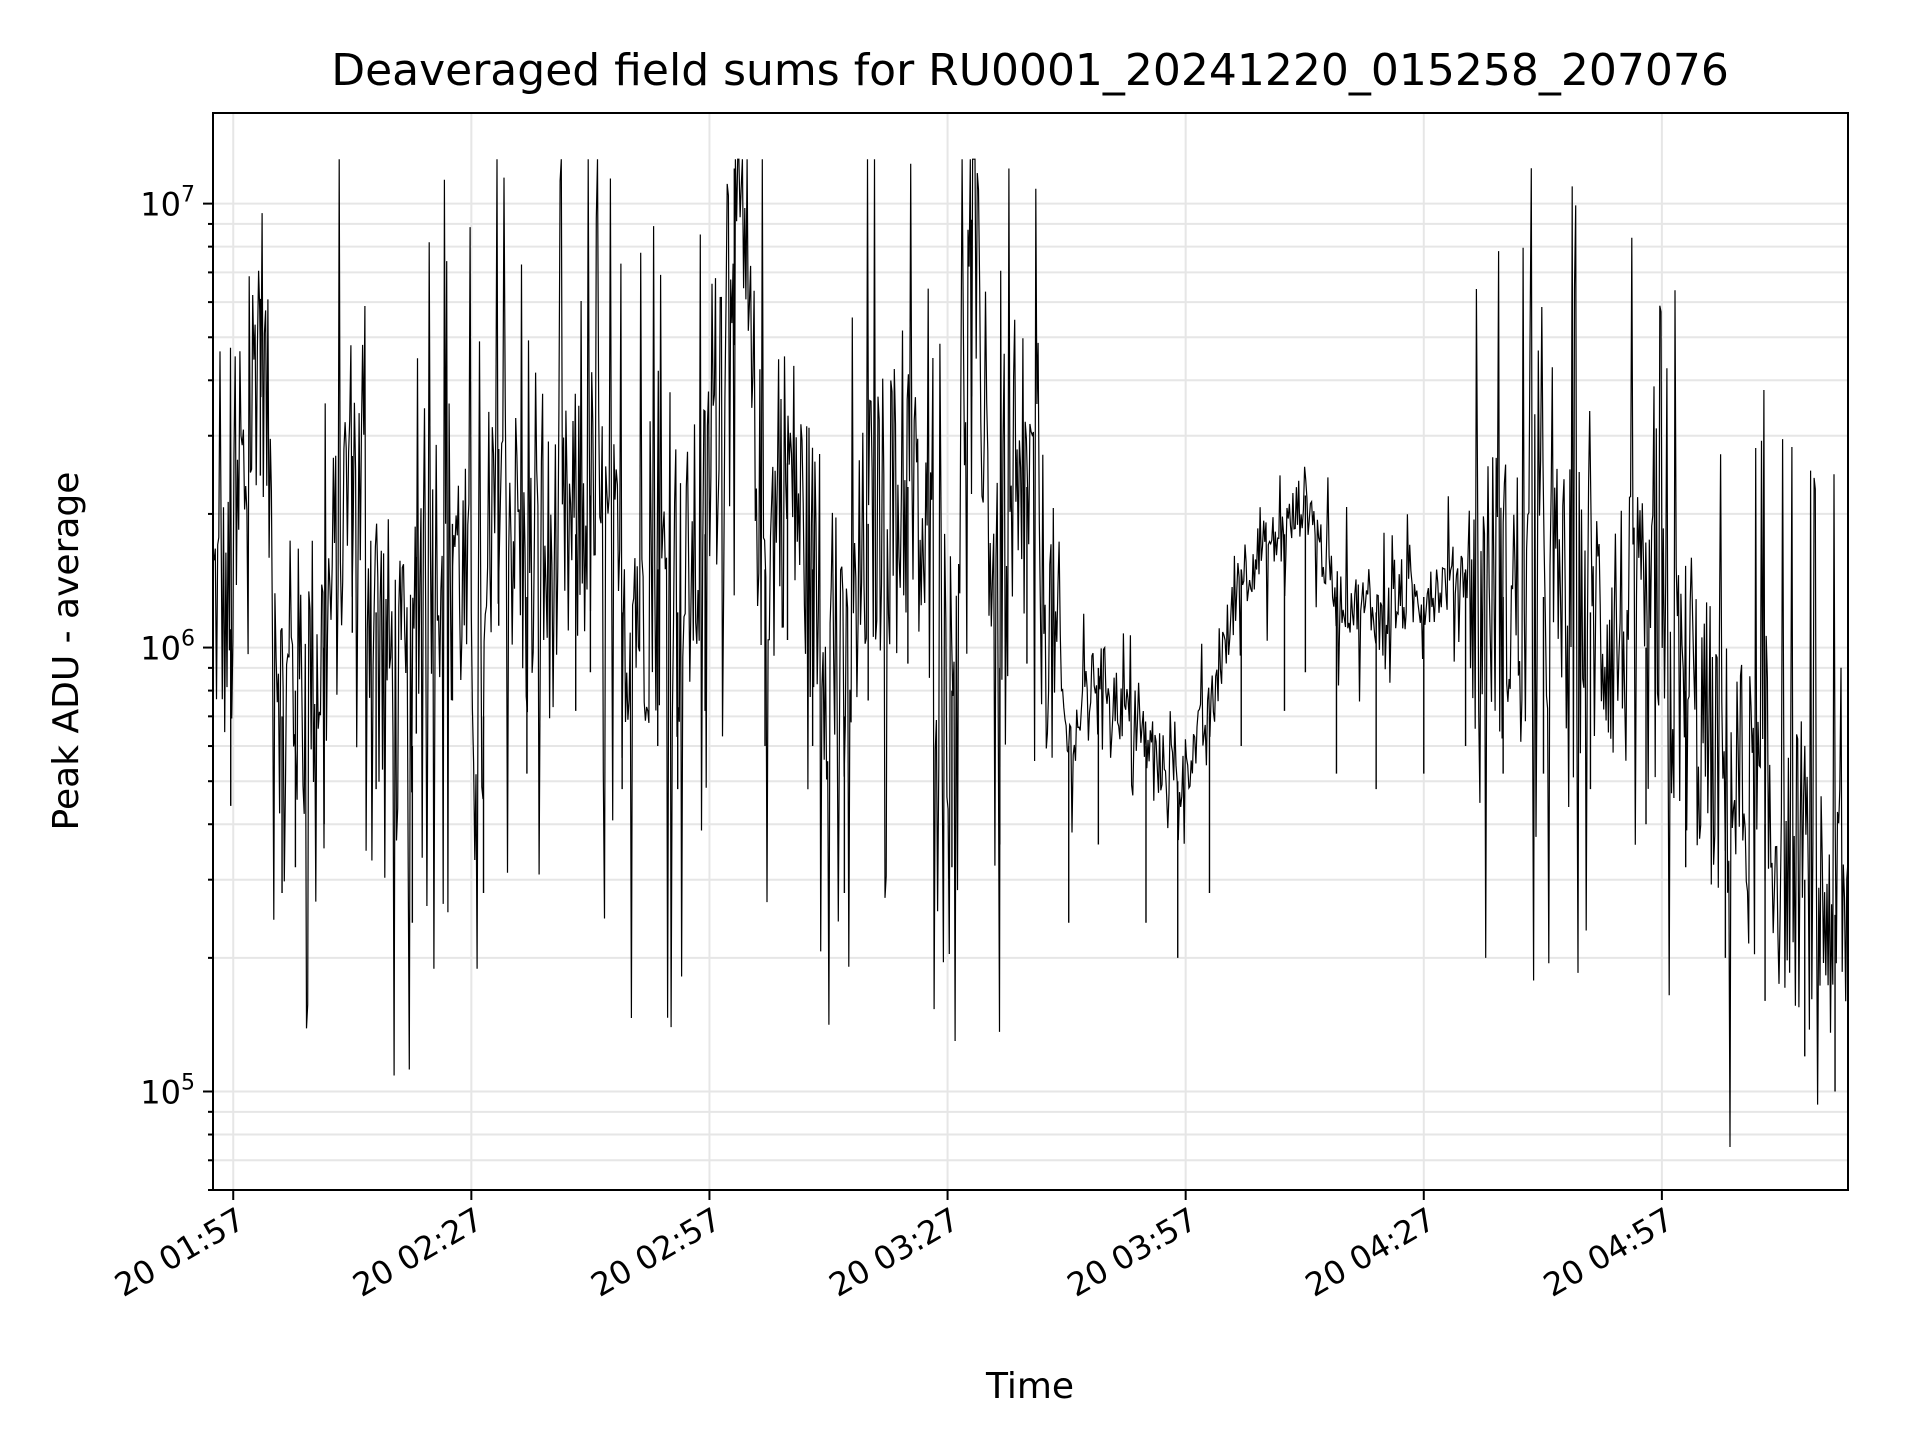 Image resolution: width=1920 pixels, height=1440 pixels. What do you see at coordinates (167, 203) in the screenshot?
I see `y-tick-label: 107` at bounding box center [167, 203].